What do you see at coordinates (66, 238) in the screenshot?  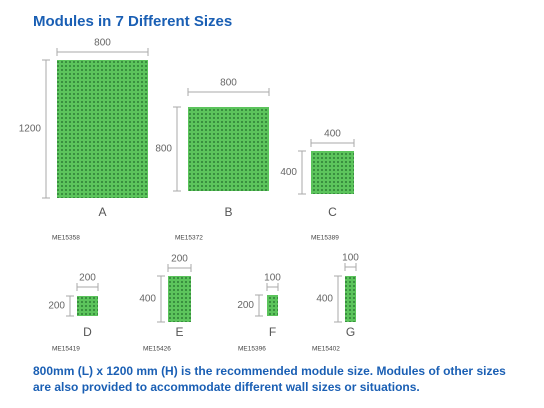 I see `module-code: ME15358` at bounding box center [66, 238].